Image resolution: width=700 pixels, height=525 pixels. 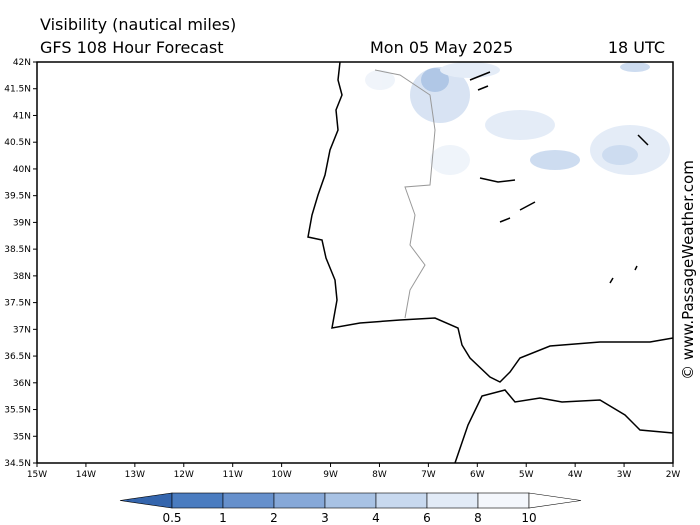 I want to click on lat-label: 35N, so click(x=22, y=437).